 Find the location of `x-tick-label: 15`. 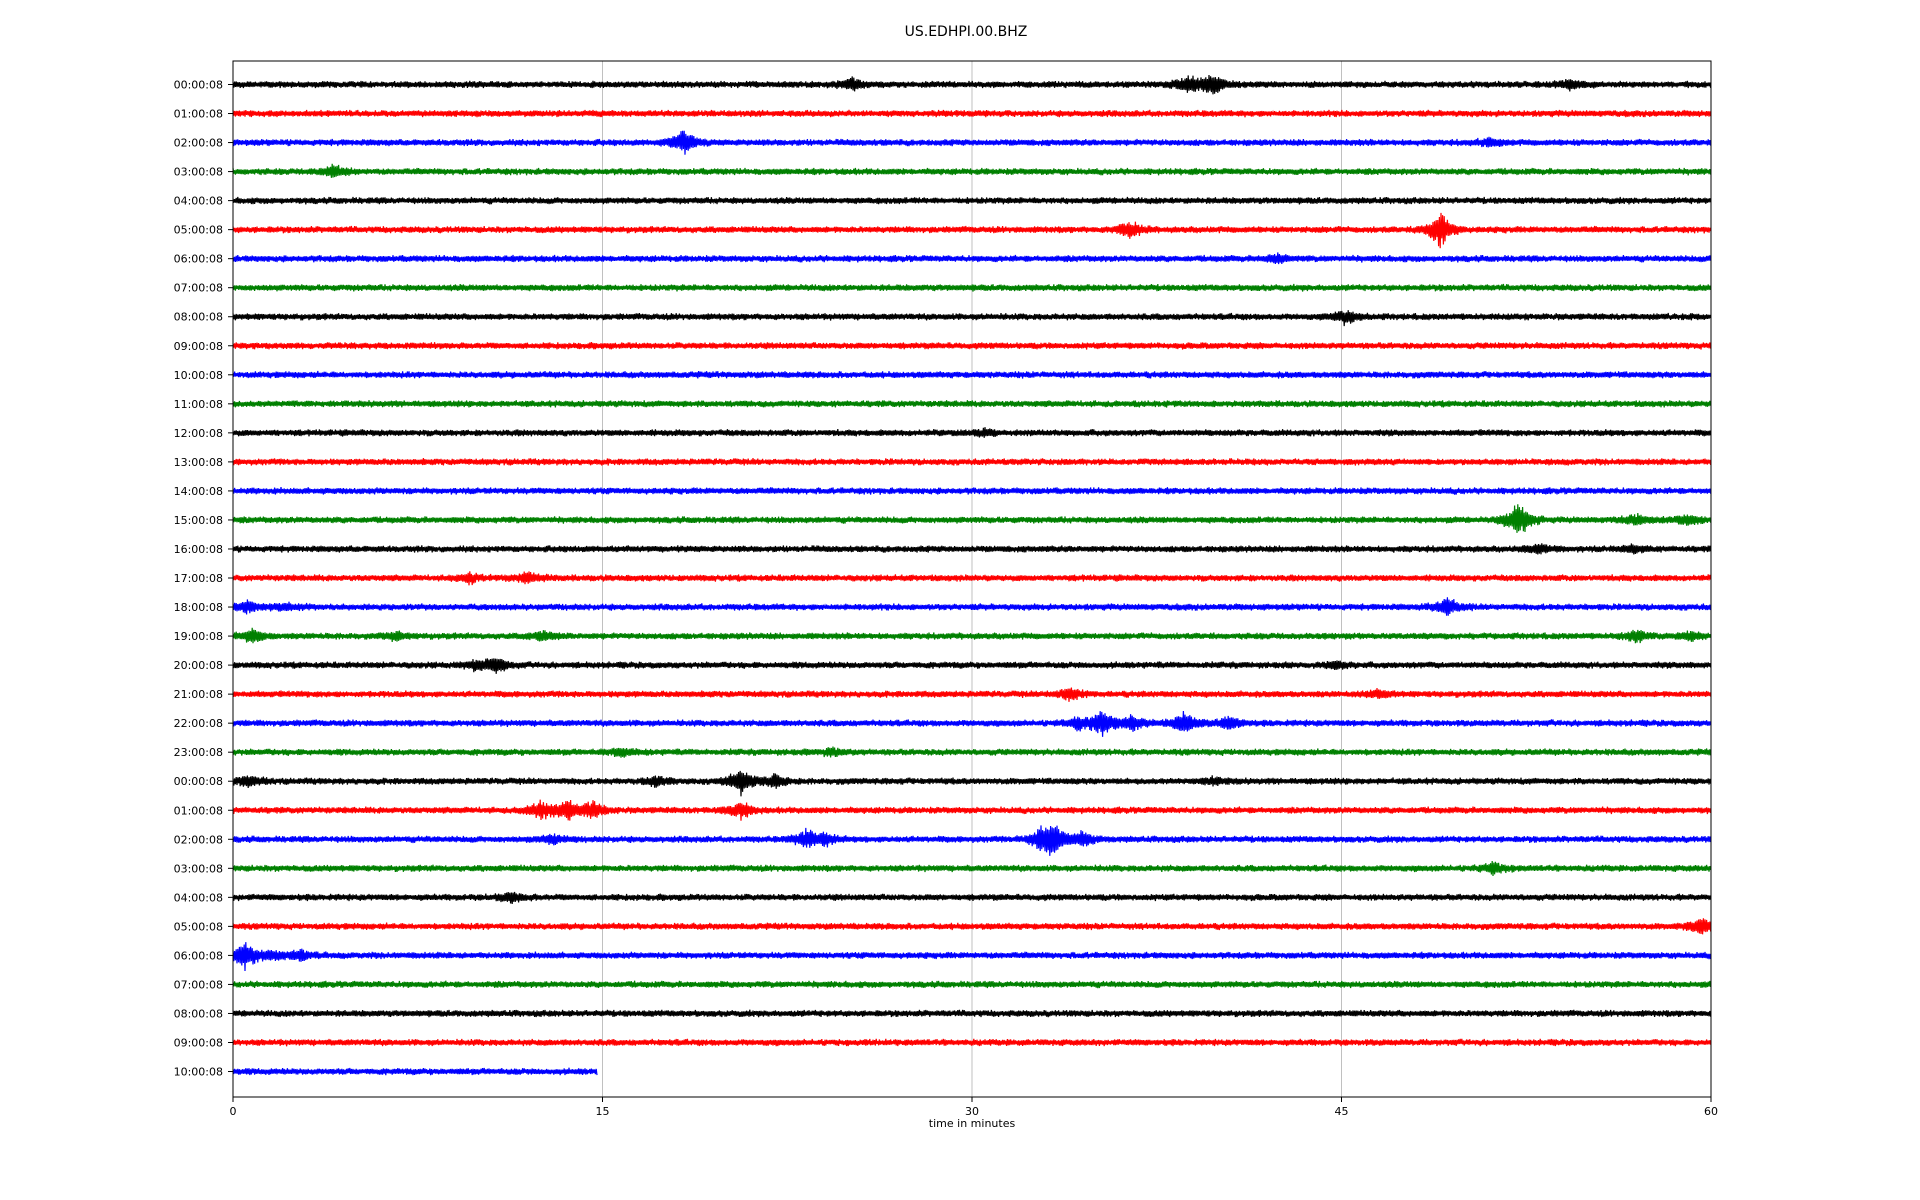

x-tick-label: 15 is located at coordinates (603, 1111).